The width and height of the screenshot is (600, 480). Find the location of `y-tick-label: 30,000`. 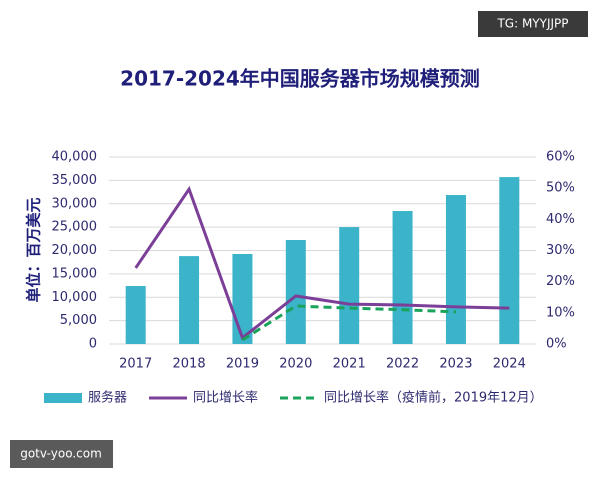

y-tick-label: 30,000 is located at coordinates (75, 203).